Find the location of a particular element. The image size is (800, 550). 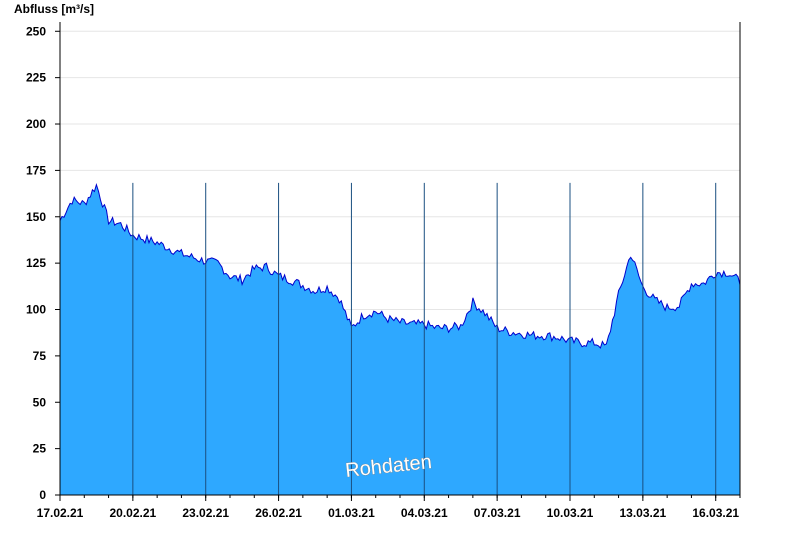

x-tick-label: 20.02.21 is located at coordinates (132, 513).